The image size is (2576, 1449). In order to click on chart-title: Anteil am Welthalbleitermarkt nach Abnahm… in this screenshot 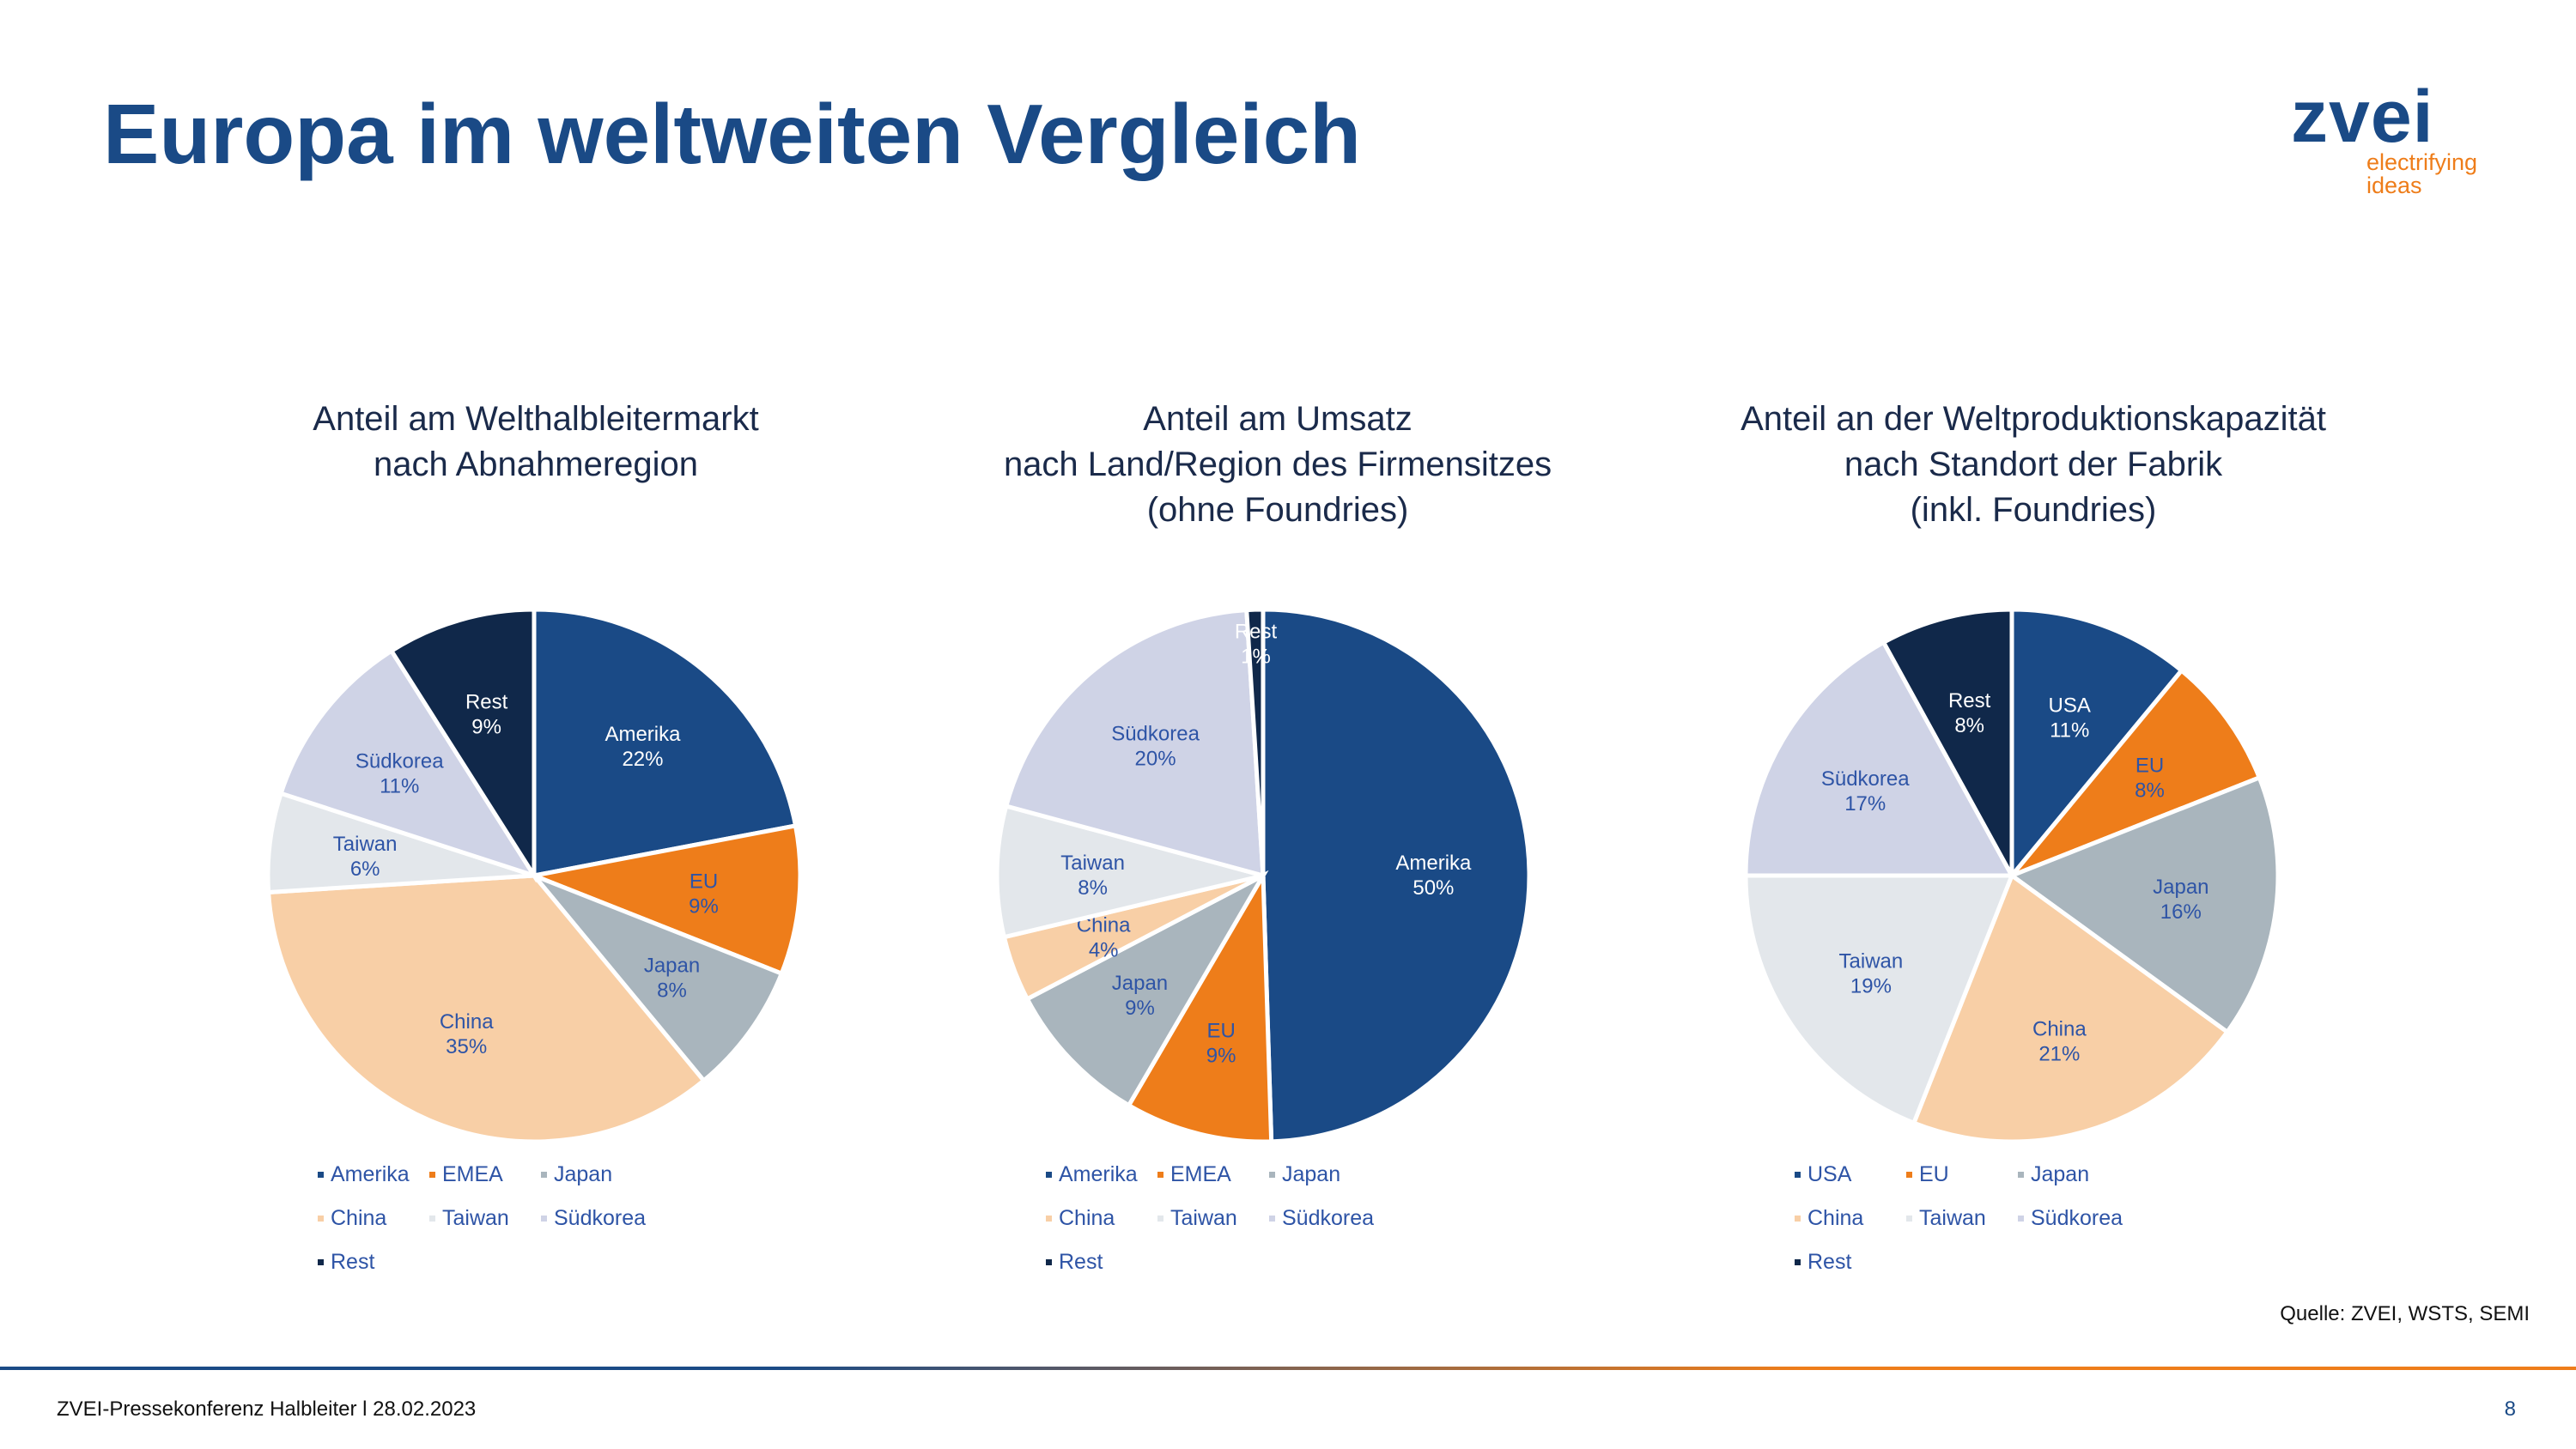, I will do `click(535, 442)`.